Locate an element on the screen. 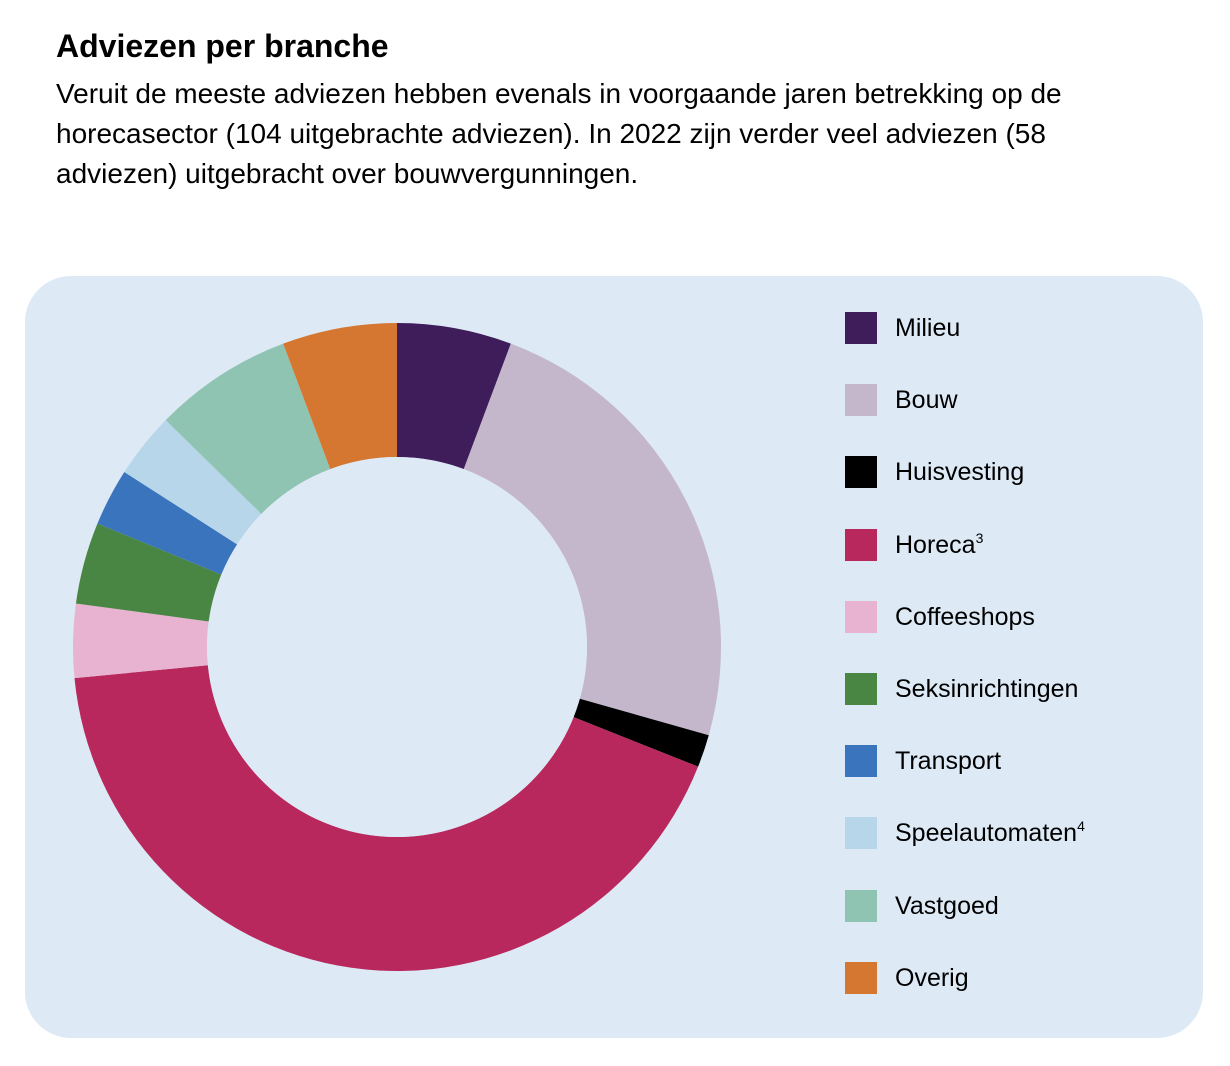 The width and height of the screenshot is (1230, 1066). legend-label: Vastgoed is located at coordinates (947, 906).